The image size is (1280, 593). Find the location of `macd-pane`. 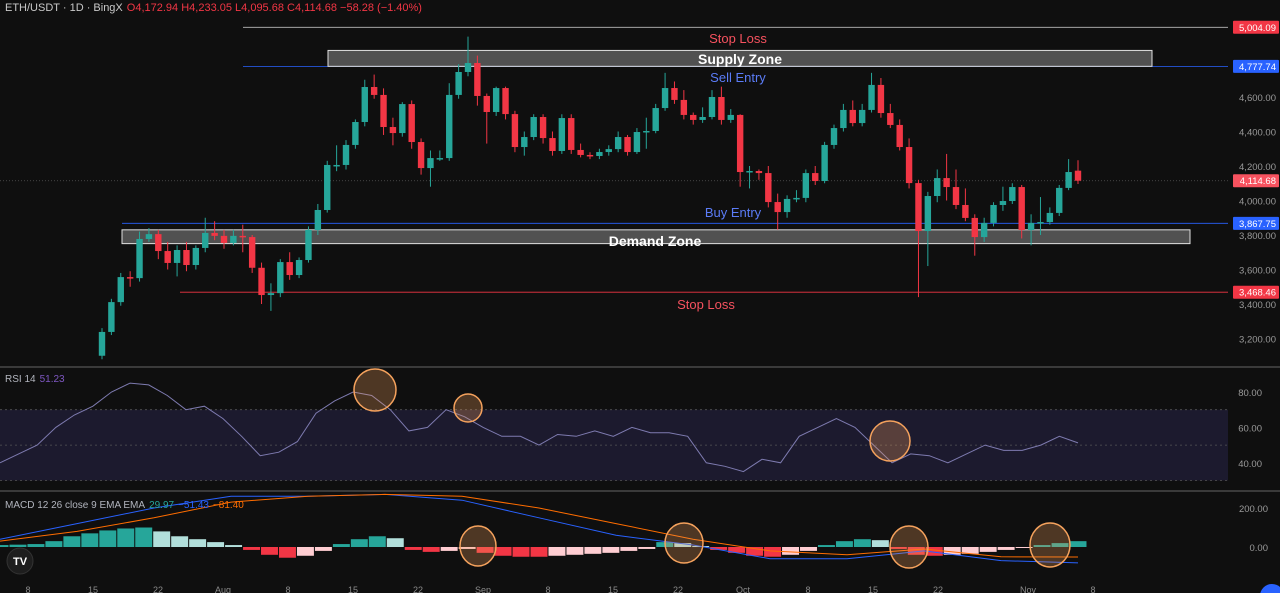

macd-pane is located at coordinates (543, 528).